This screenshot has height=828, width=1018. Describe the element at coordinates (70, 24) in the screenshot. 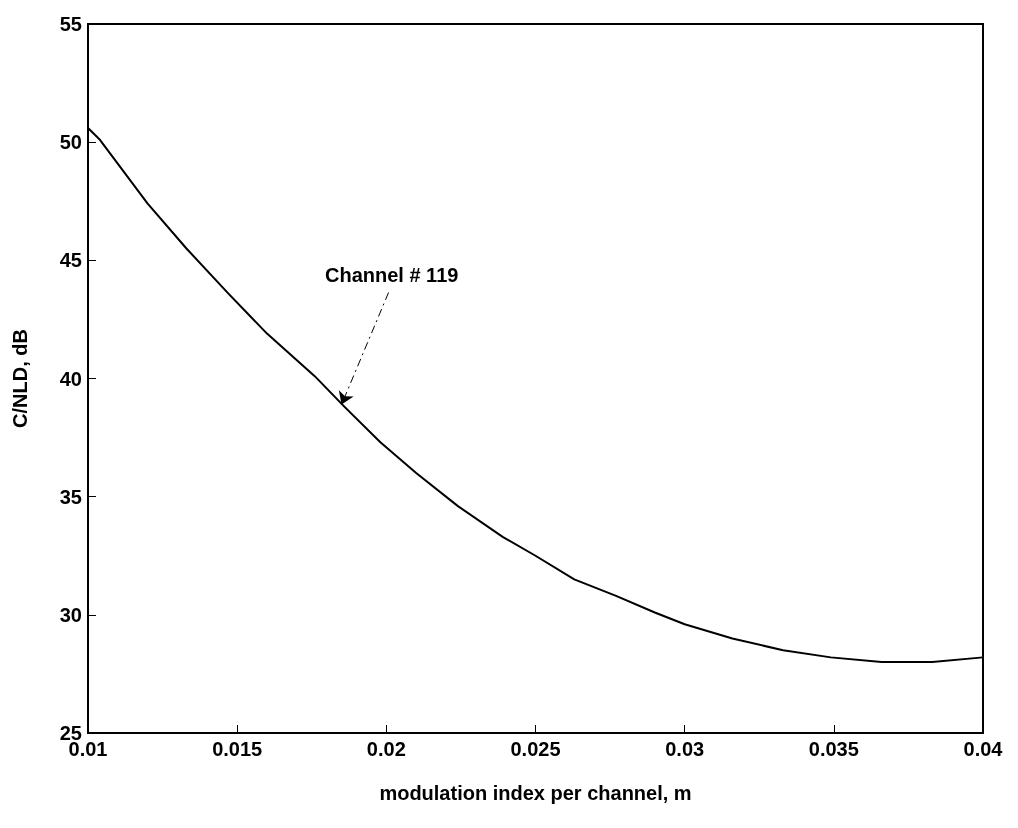

I see `y-tick-label: 55` at that location.